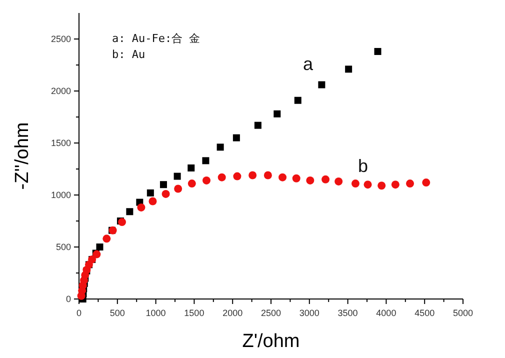  What do you see at coordinates (386, 313) in the screenshot?
I see `x-tick-label: 4000` at bounding box center [386, 313].